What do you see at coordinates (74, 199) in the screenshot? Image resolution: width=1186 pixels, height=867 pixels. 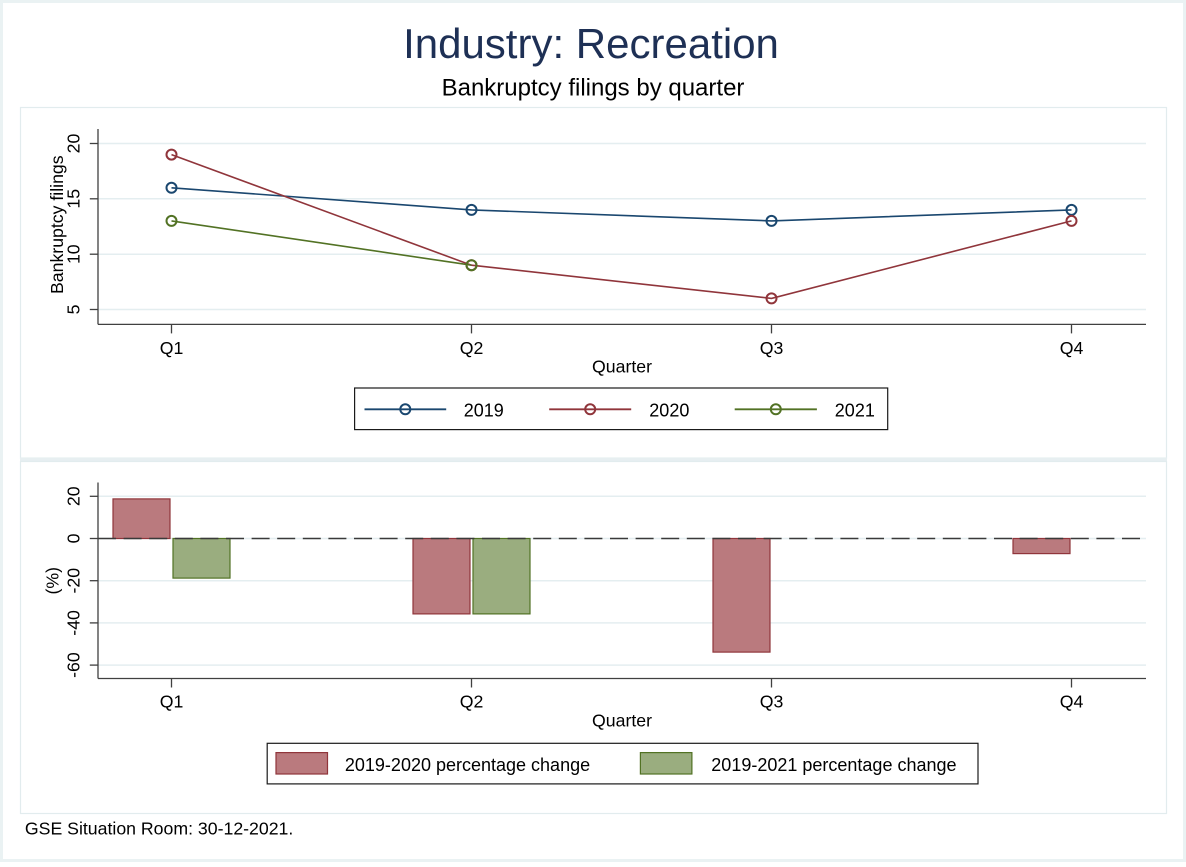 I see `svg-text: 15` at bounding box center [74, 199].